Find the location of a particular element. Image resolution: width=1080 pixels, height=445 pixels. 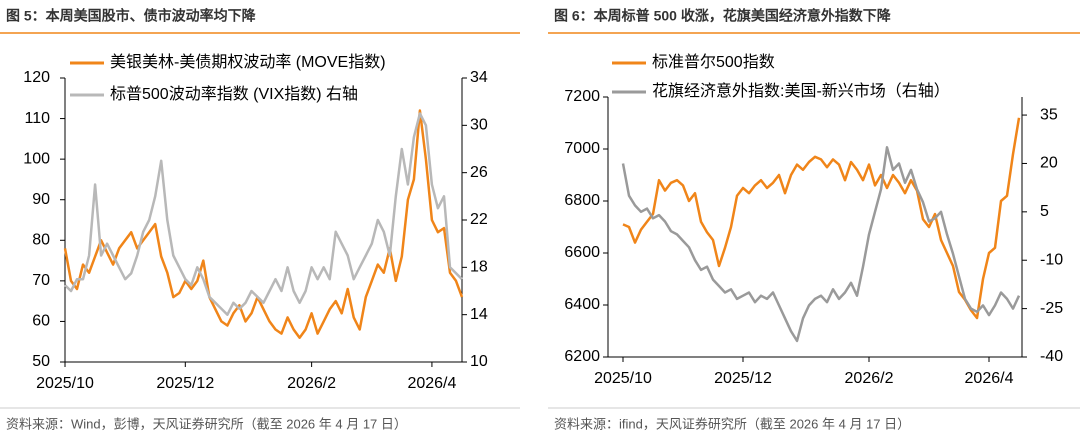

legend-label: 花旗经济意外指数:美国-新兴市场（右轴） is located at coordinates (801, 90).